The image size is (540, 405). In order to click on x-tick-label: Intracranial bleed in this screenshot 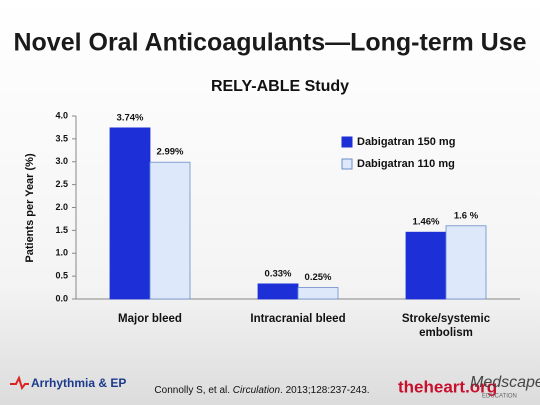, I will do `click(297, 319)`.